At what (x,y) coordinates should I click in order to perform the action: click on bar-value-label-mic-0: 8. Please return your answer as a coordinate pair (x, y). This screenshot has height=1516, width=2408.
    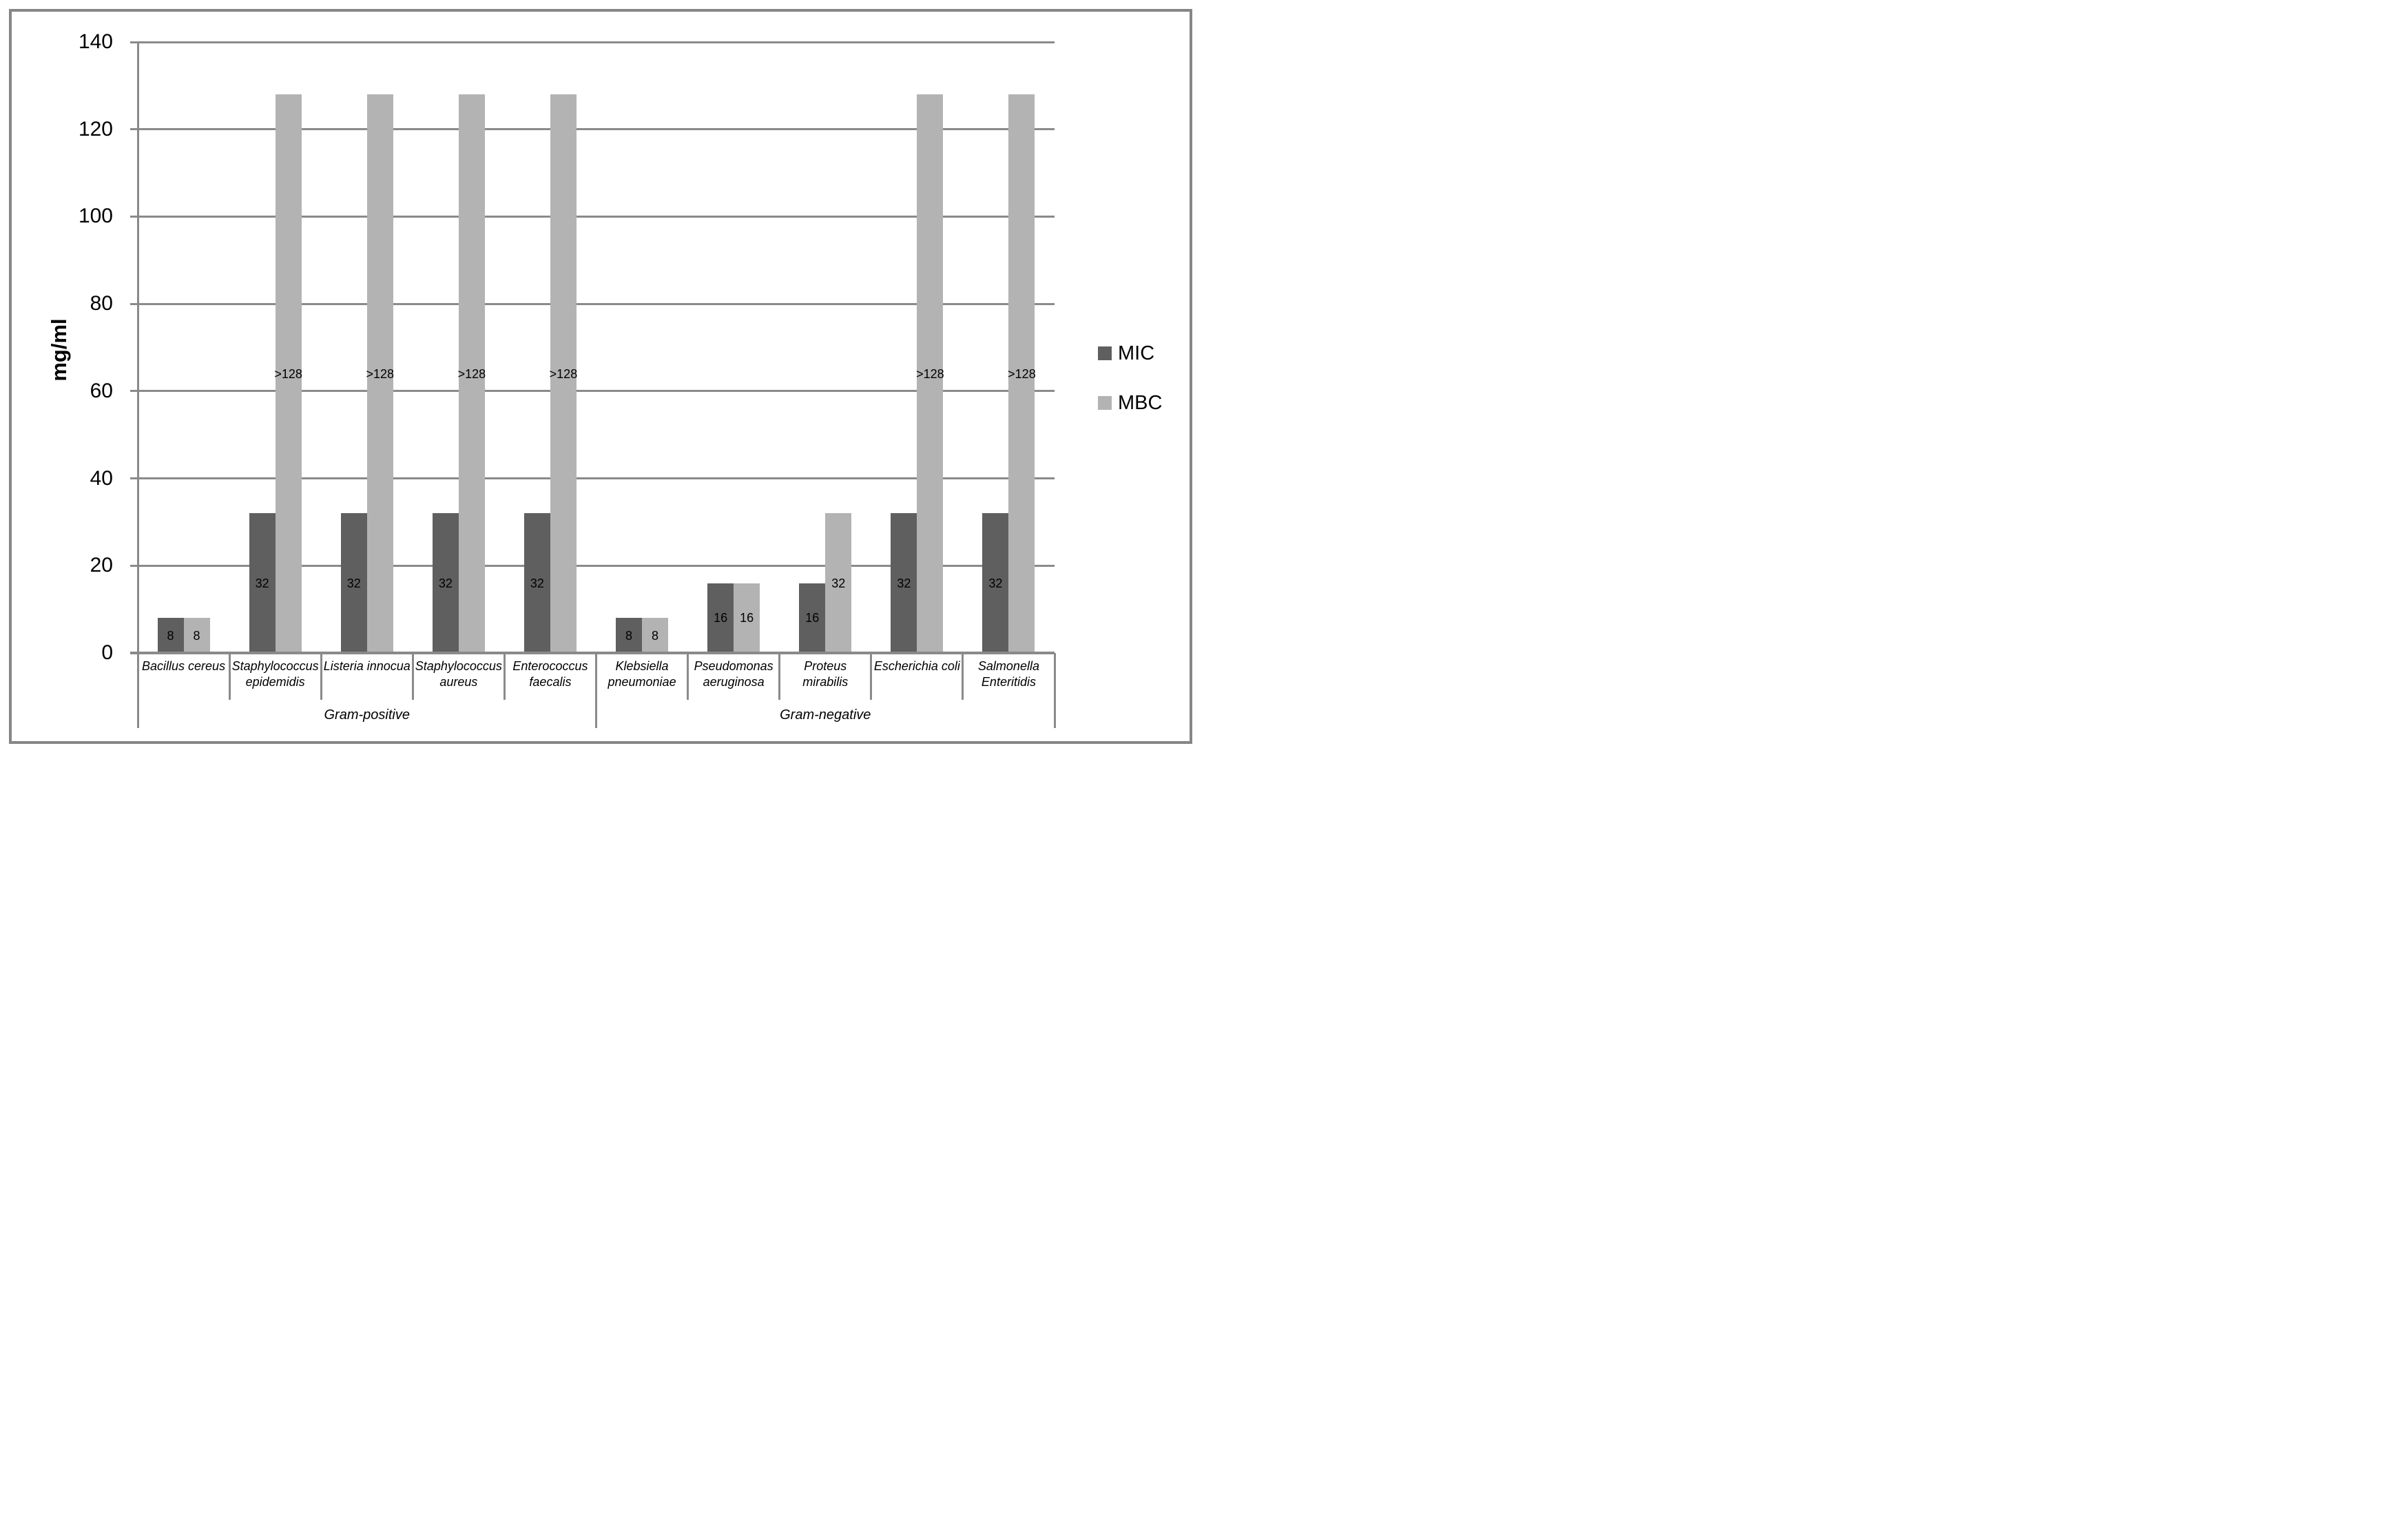
    Looking at the image, I should click on (171, 635).